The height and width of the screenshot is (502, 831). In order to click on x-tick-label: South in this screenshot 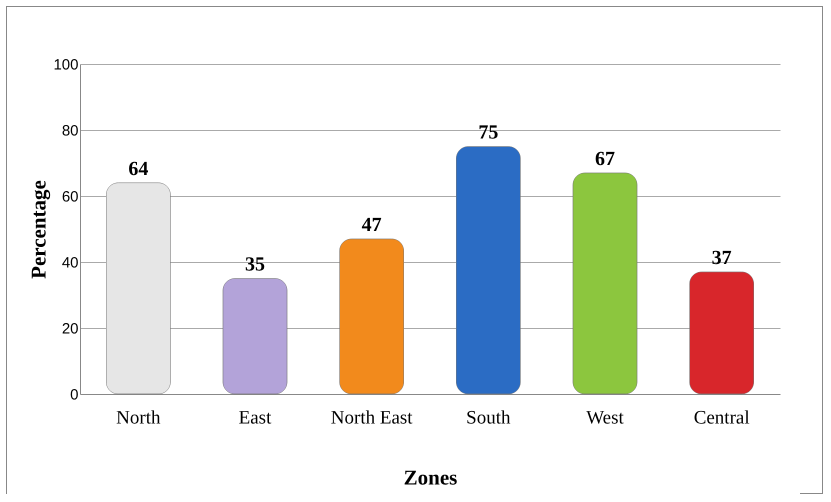, I will do `click(488, 418)`.